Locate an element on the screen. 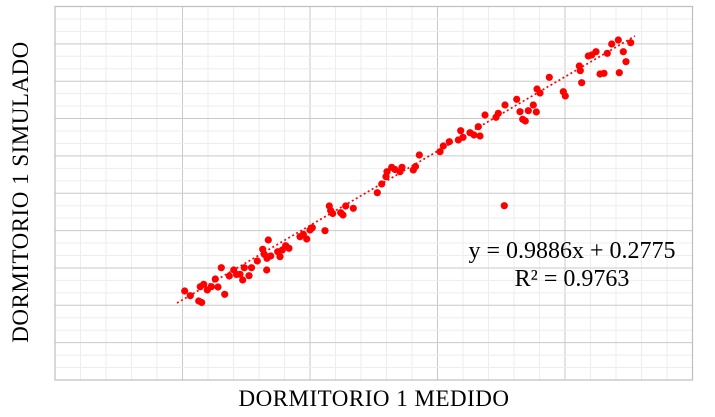 The height and width of the screenshot is (417, 715). trendline-equation: y = 0.9886x + 0.2775 is located at coordinates (572, 251).